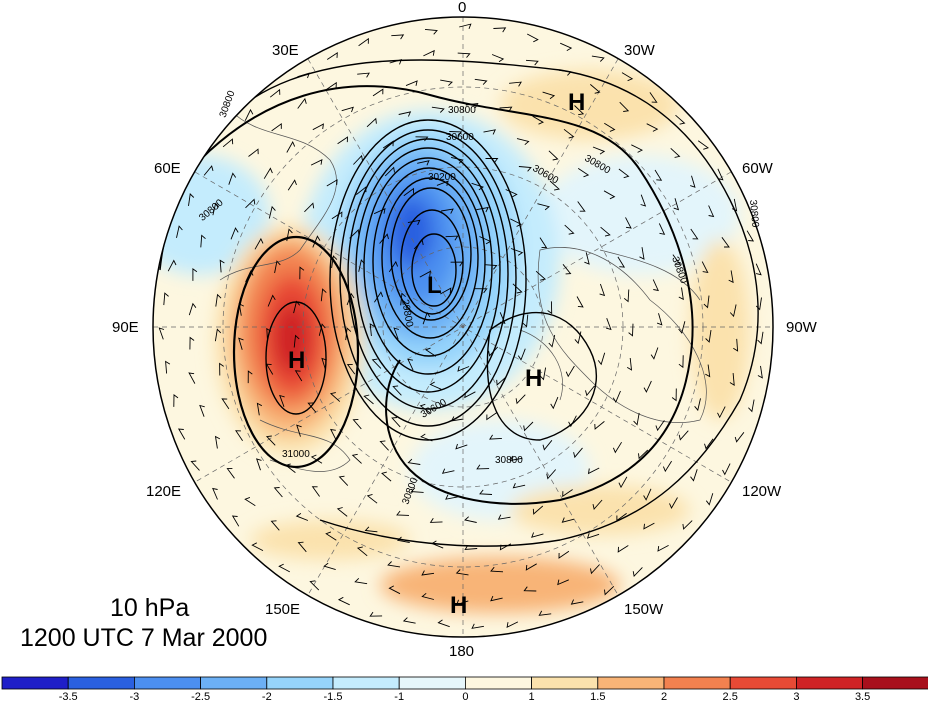  I want to click on lon-label-150e: 150E, so click(282, 609).